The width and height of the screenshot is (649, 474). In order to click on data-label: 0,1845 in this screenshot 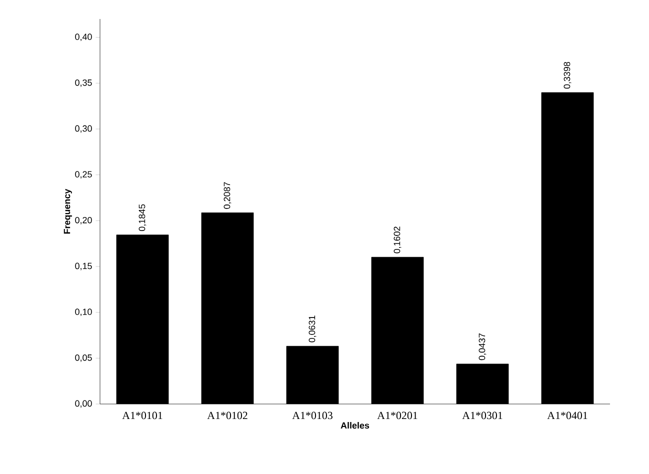, I will do `click(142, 218)`.